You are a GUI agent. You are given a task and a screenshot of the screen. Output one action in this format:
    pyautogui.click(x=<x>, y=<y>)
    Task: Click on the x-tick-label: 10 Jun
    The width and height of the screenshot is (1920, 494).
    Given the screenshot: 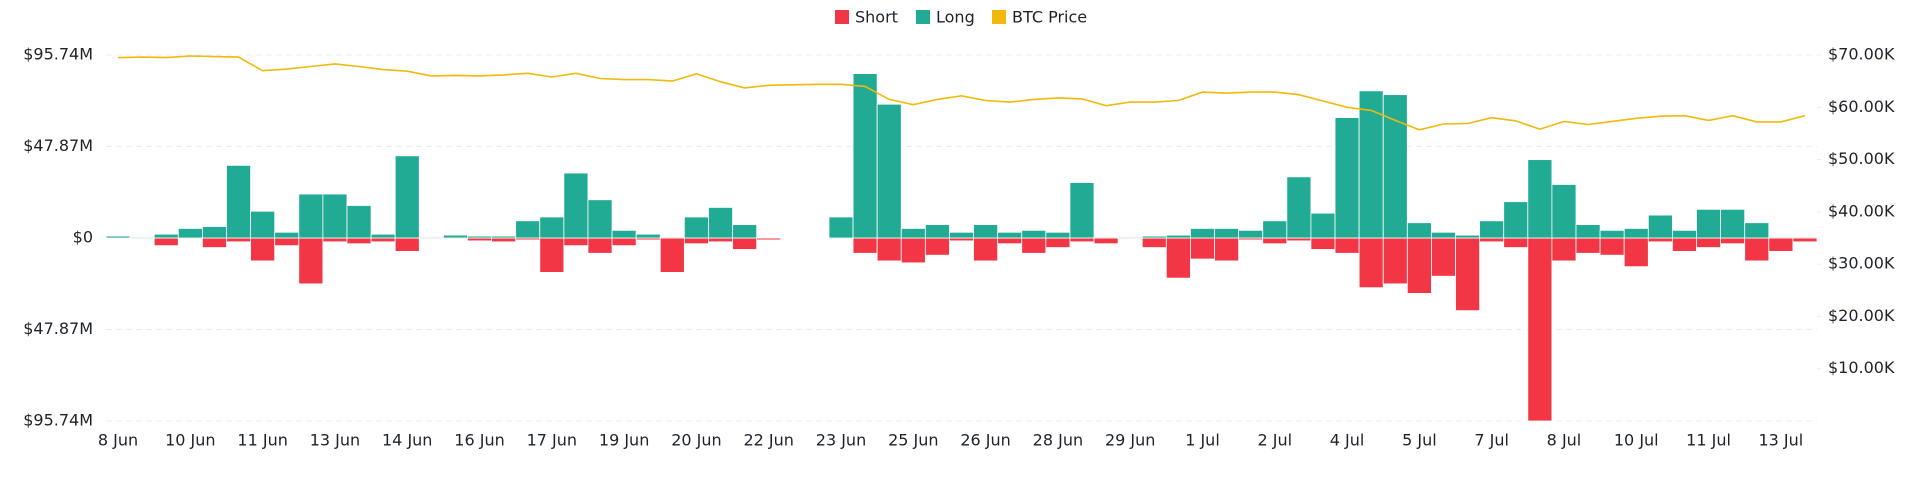 What is the action you would take?
    pyautogui.click(x=190, y=440)
    